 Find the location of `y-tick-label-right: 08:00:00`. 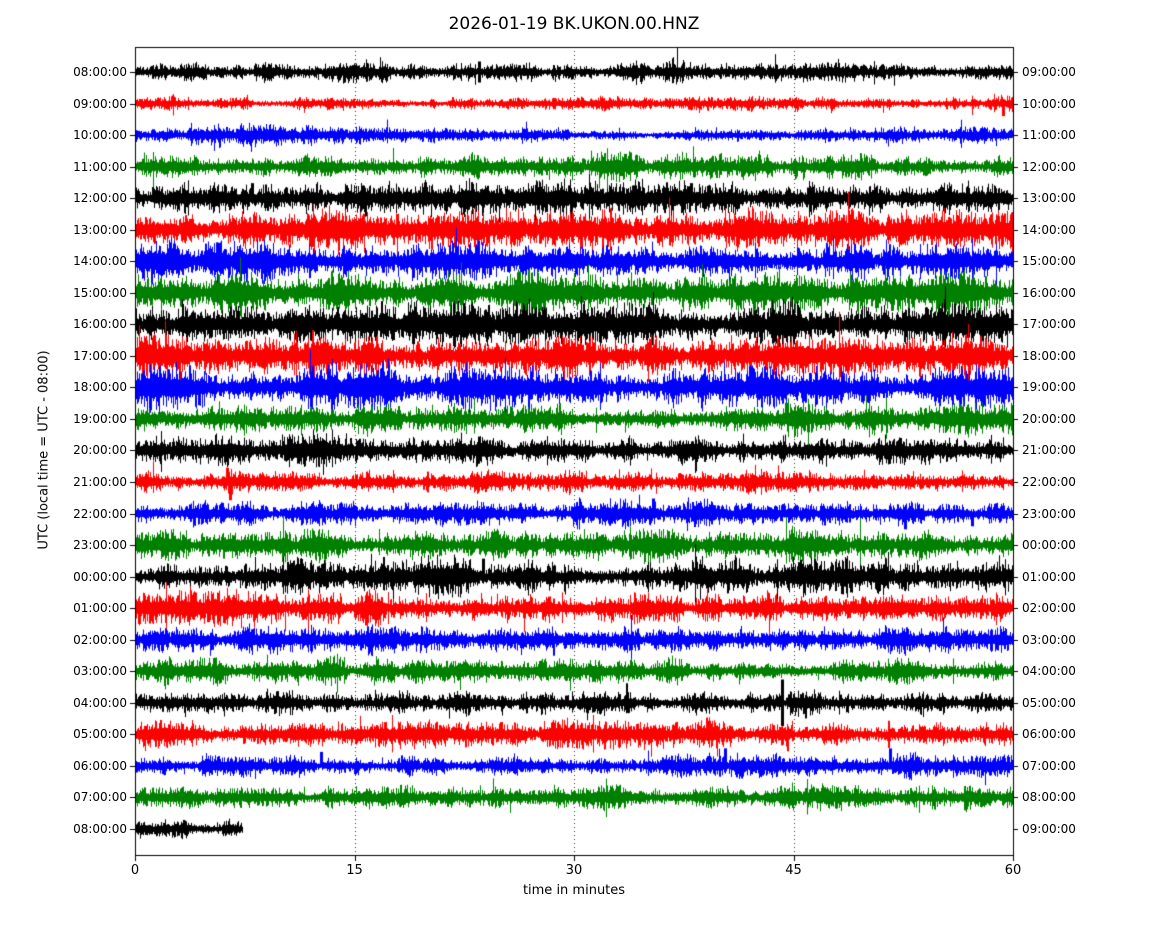

y-tick-label-right: 08:00:00 is located at coordinates (1049, 797).